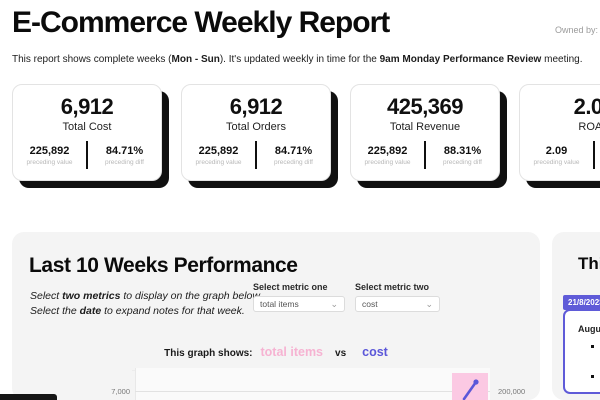 This screenshot has width=600, height=400. Describe the element at coordinates (425, 127) in the screenshot. I see `stat-label: Total Revenue` at that location.